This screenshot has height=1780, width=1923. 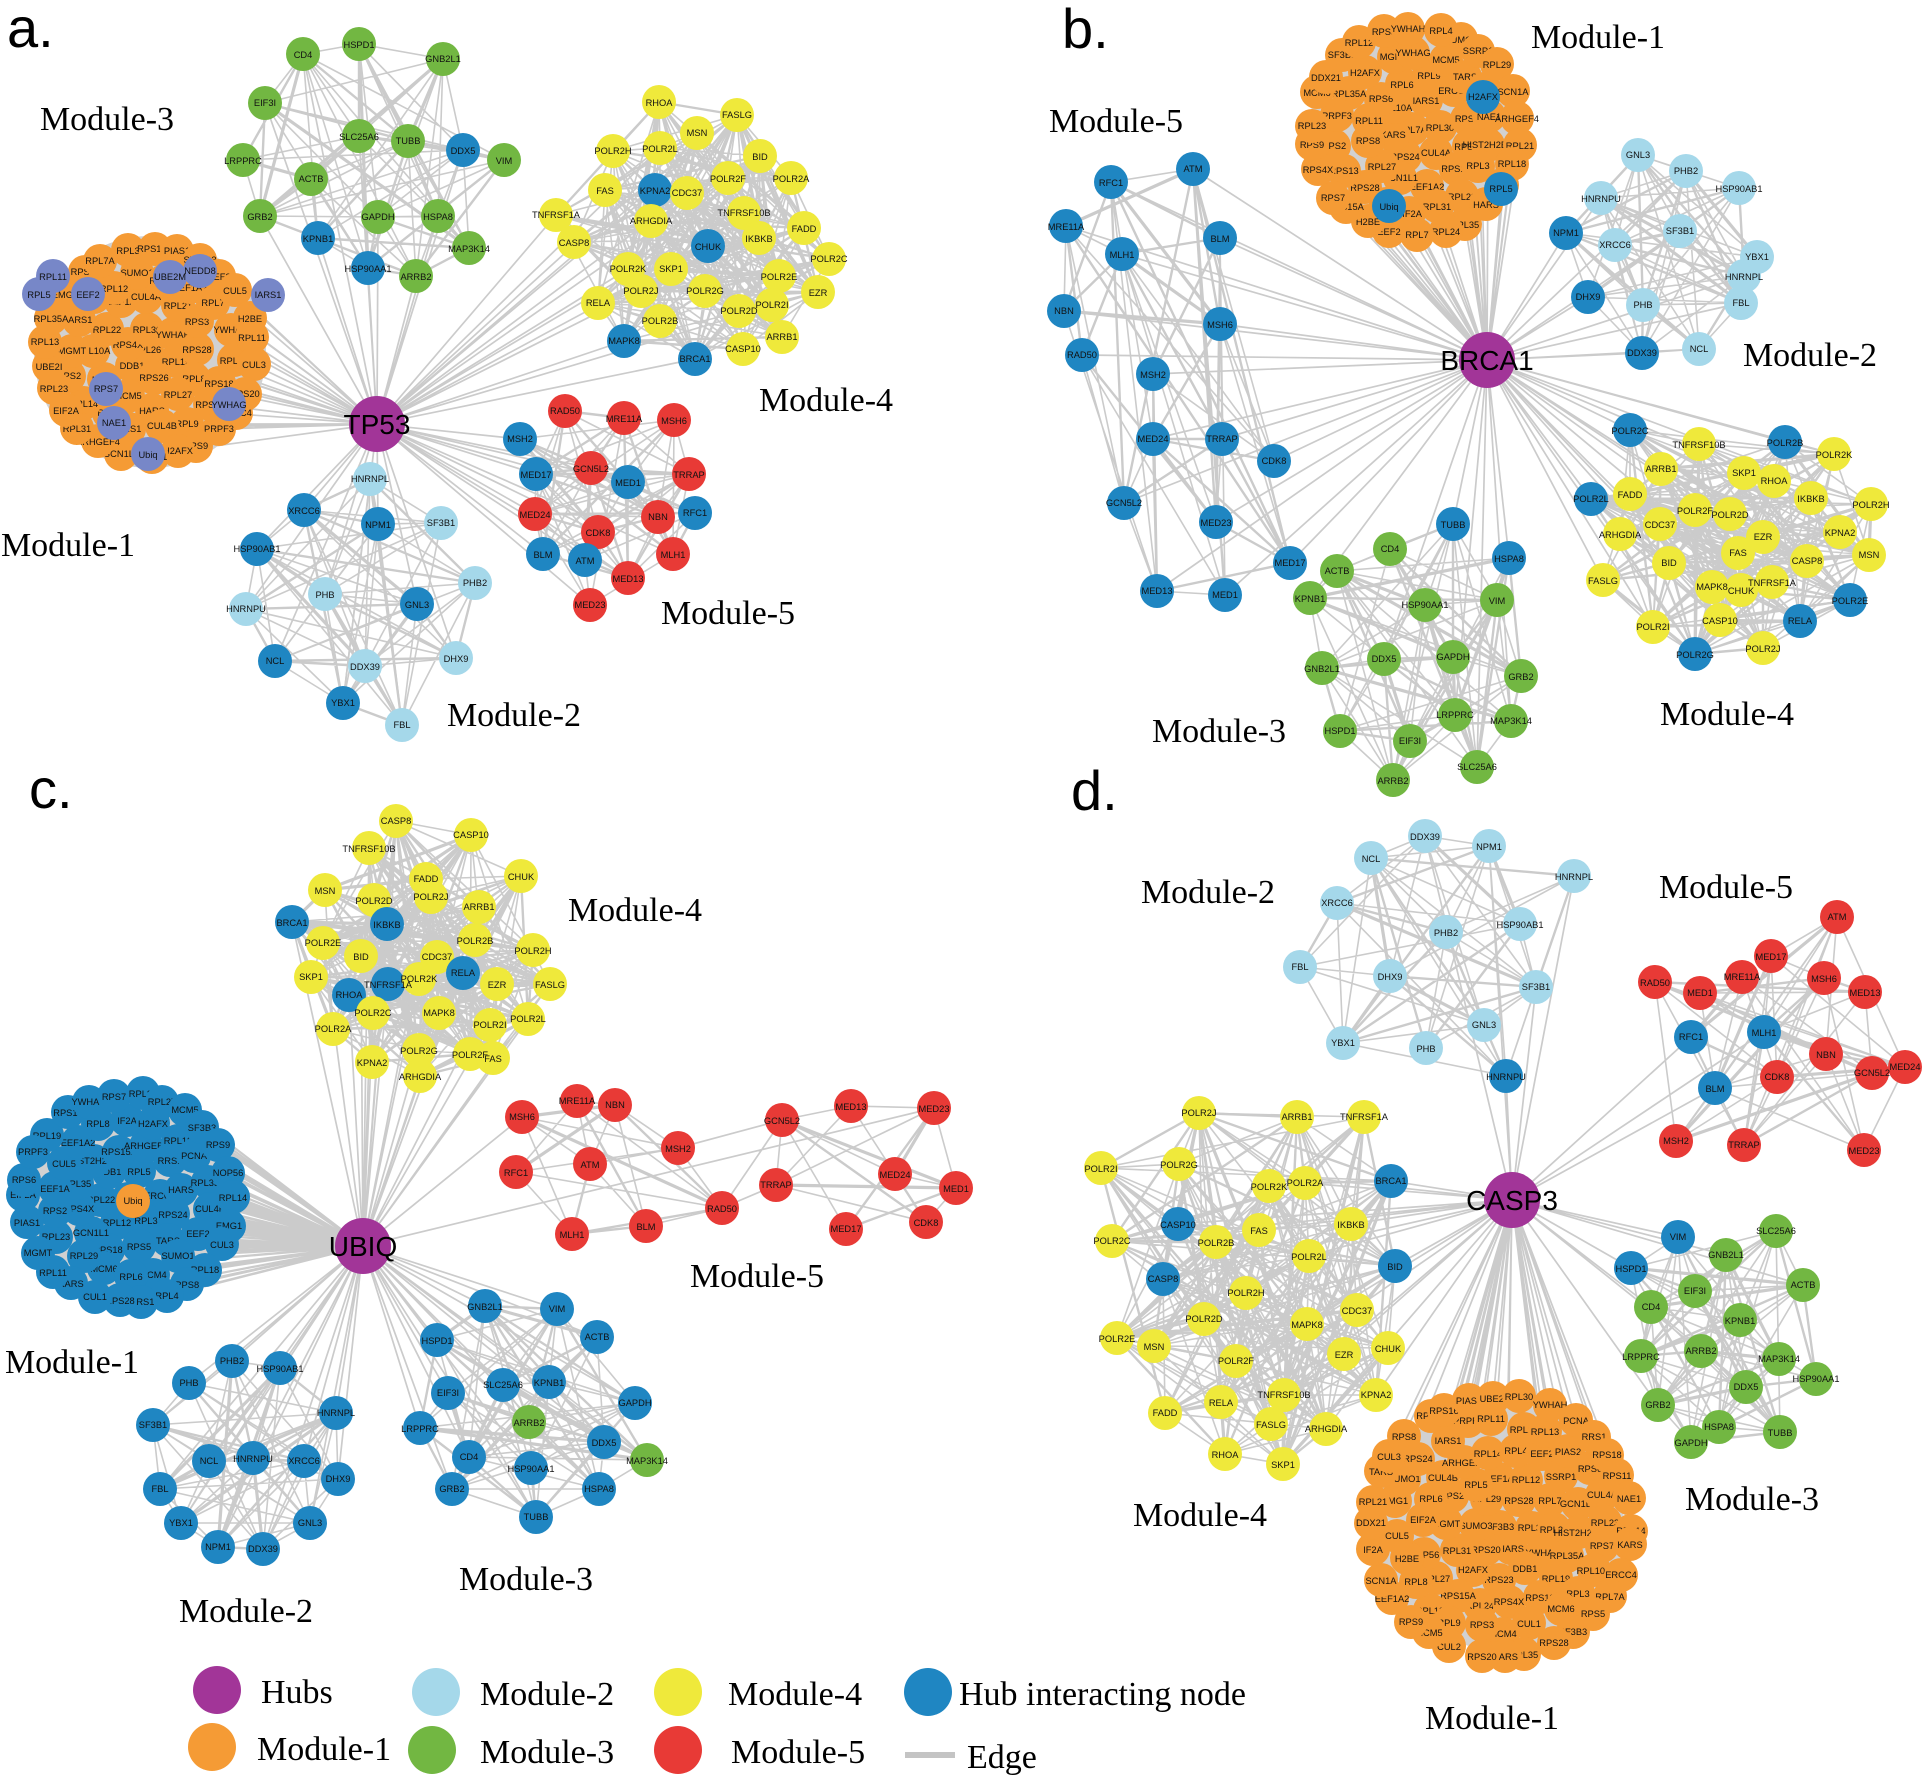 What do you see at coordinates (557, 1309) in the screenshot?
I see `svg-text: VIM` at bounding box center [557, 1309].